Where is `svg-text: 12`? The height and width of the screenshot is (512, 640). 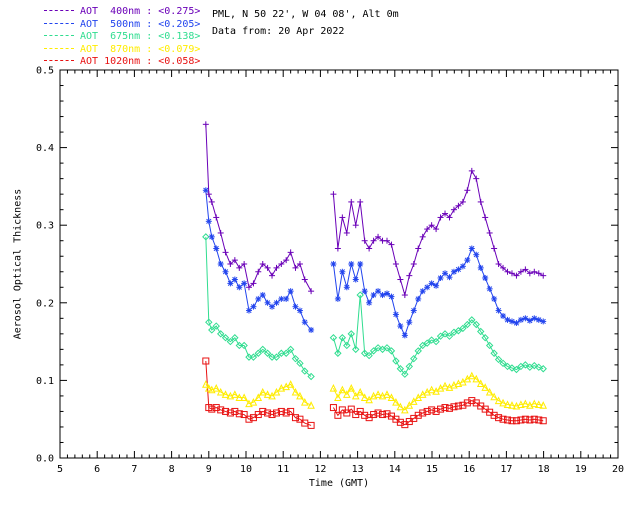
svg-text: 12 is located at coordinates (320, 469).